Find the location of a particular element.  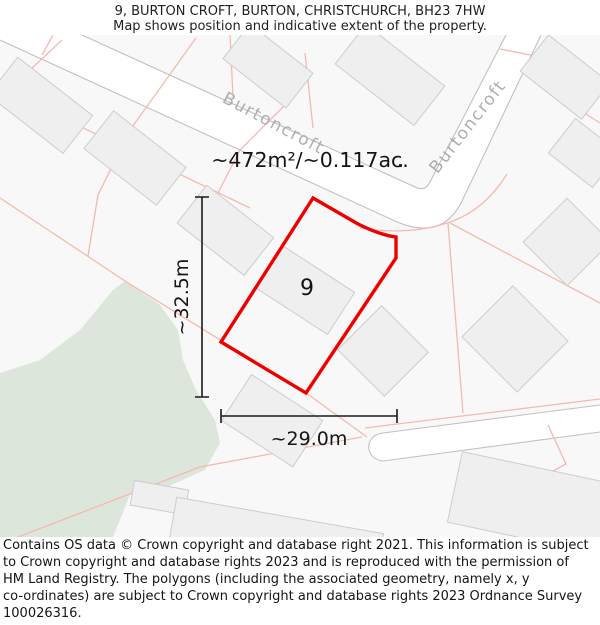

horizontal-dimension-label: ~29.0m is located at coordinates (309, 439).